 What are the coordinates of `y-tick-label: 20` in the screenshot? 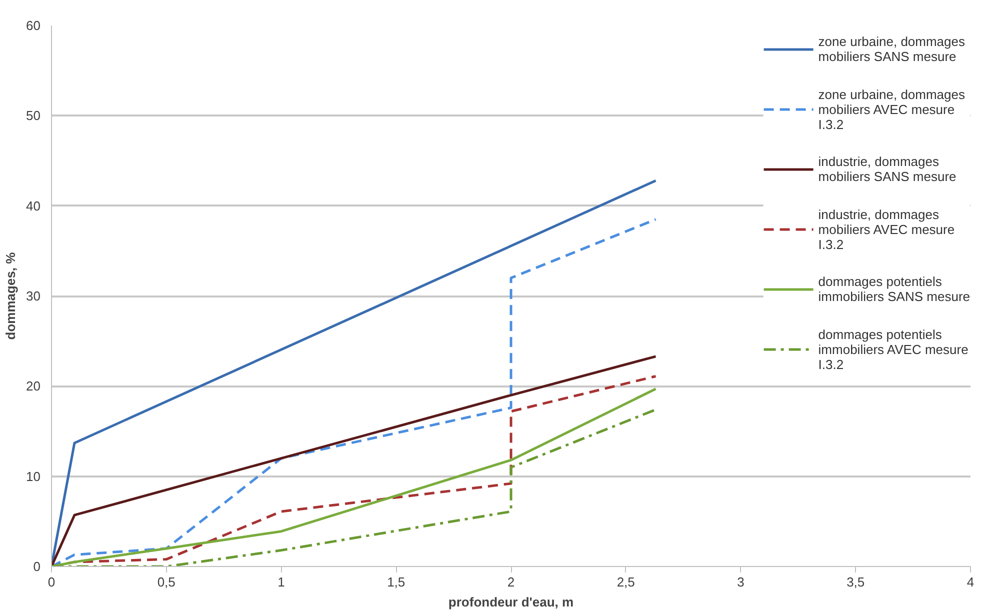 It's located at (33, 386).